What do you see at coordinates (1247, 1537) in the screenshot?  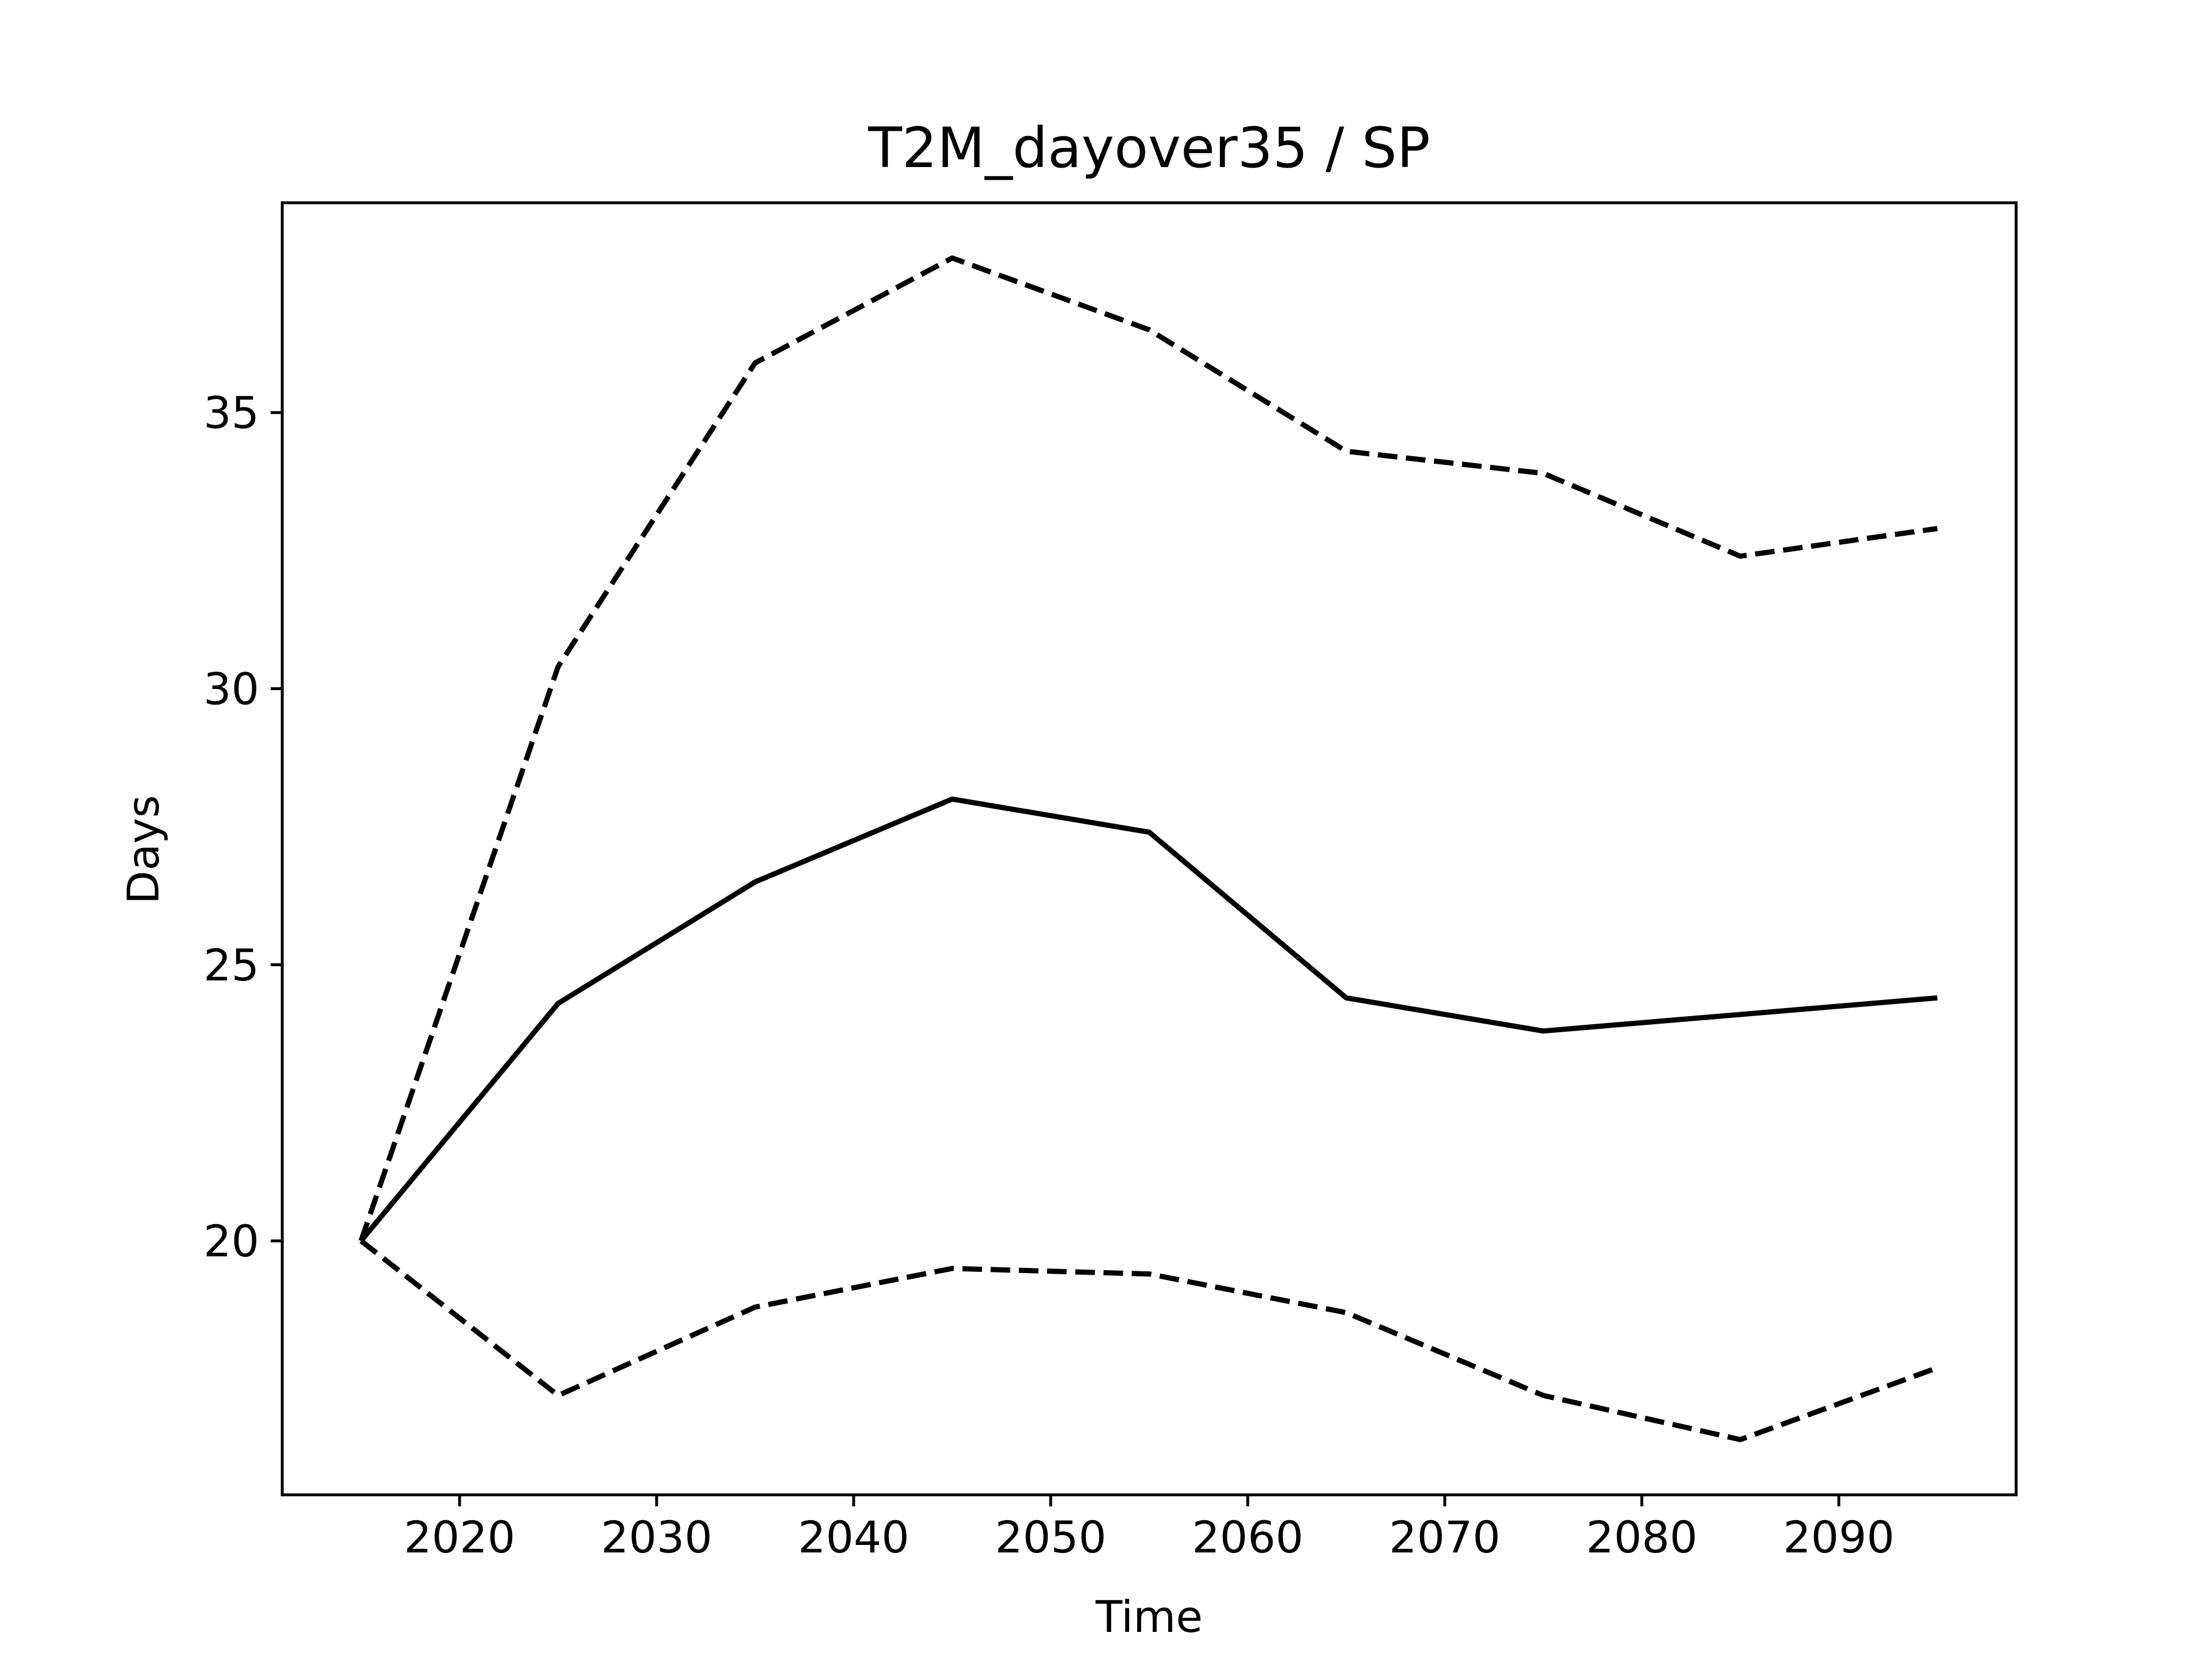 I see `x-tick-label: 2060` at bounding box center [1247, 1537].